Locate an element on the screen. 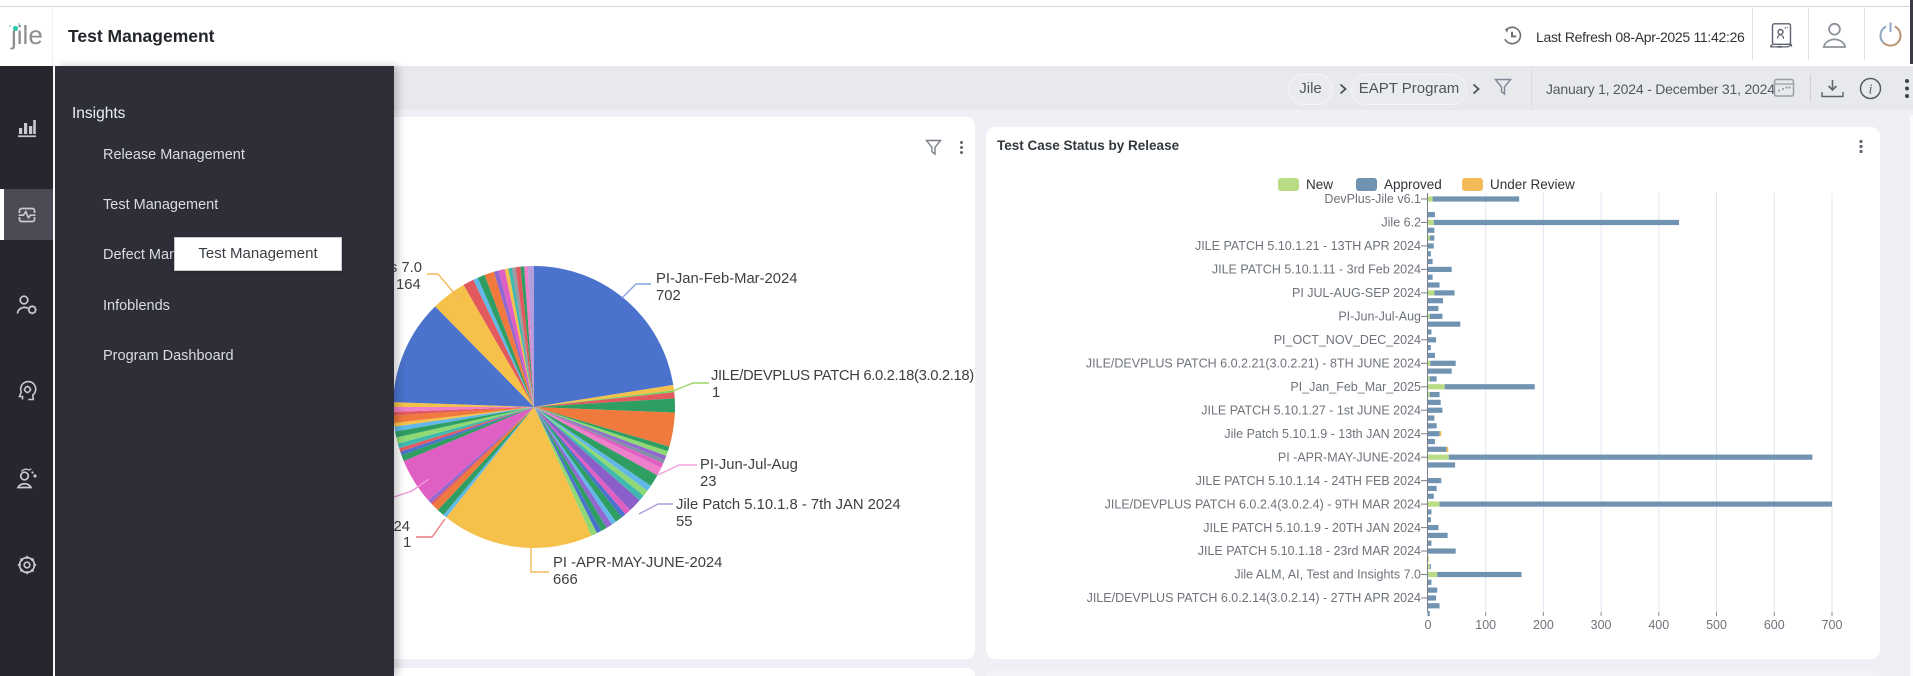  svg-text: 300 is located at coordinates (1601, 625).